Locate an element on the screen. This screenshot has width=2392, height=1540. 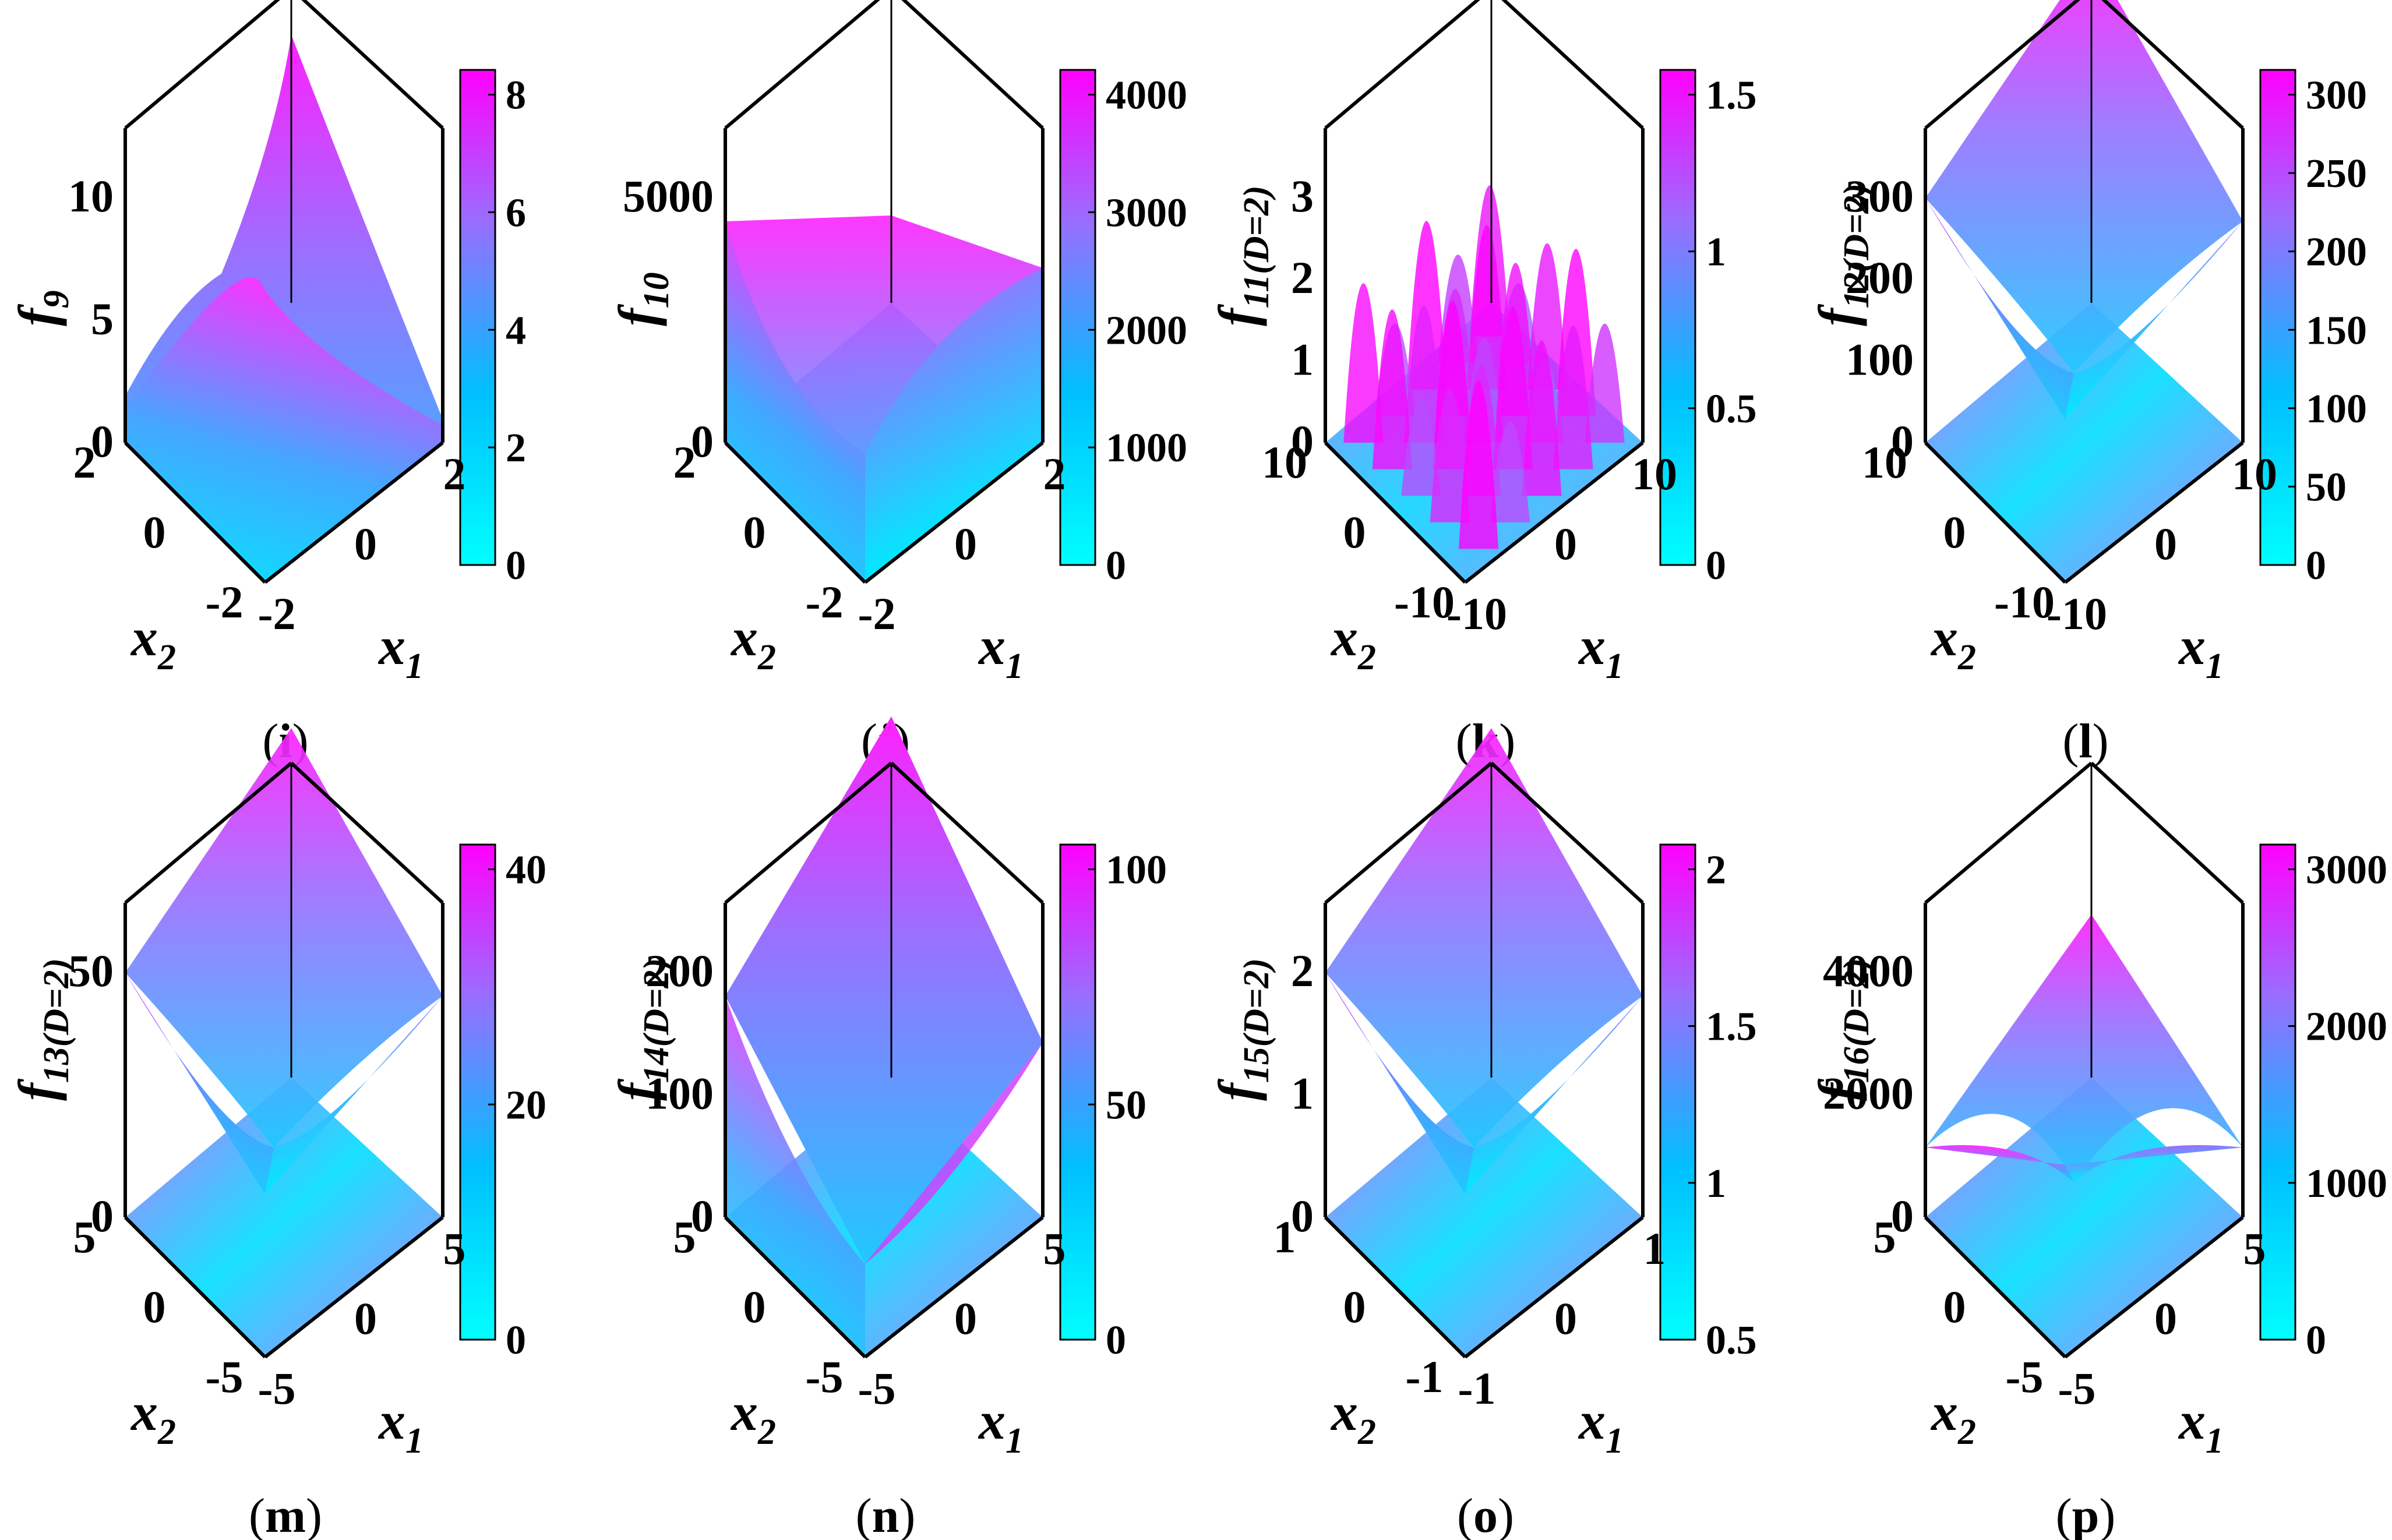
x1-tick-label: -1 is located at coordinates (1477, 1389).